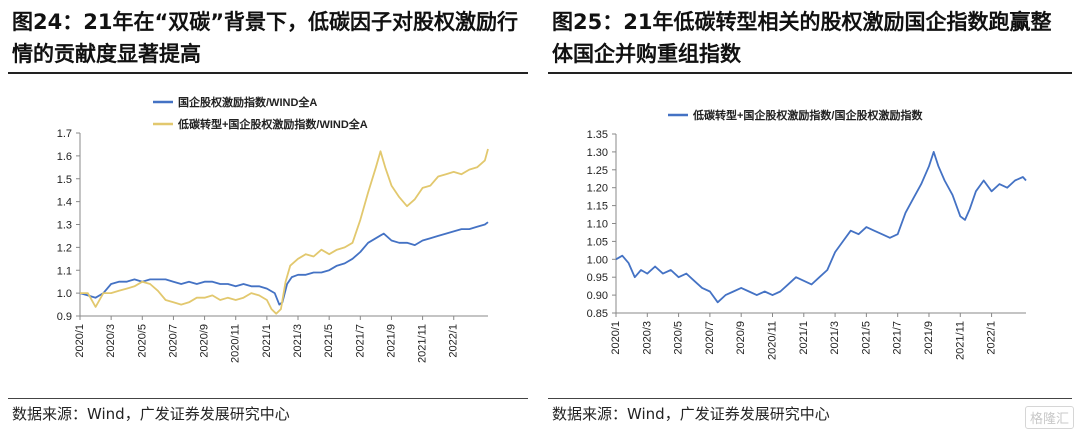 This screenshot has height=435, width=1080. Describe the element at coordinates (807, 115) in the screenshot. I see `legend-label: 低碳转型+国企股权激励指数/国企股权激励指数` at that location.